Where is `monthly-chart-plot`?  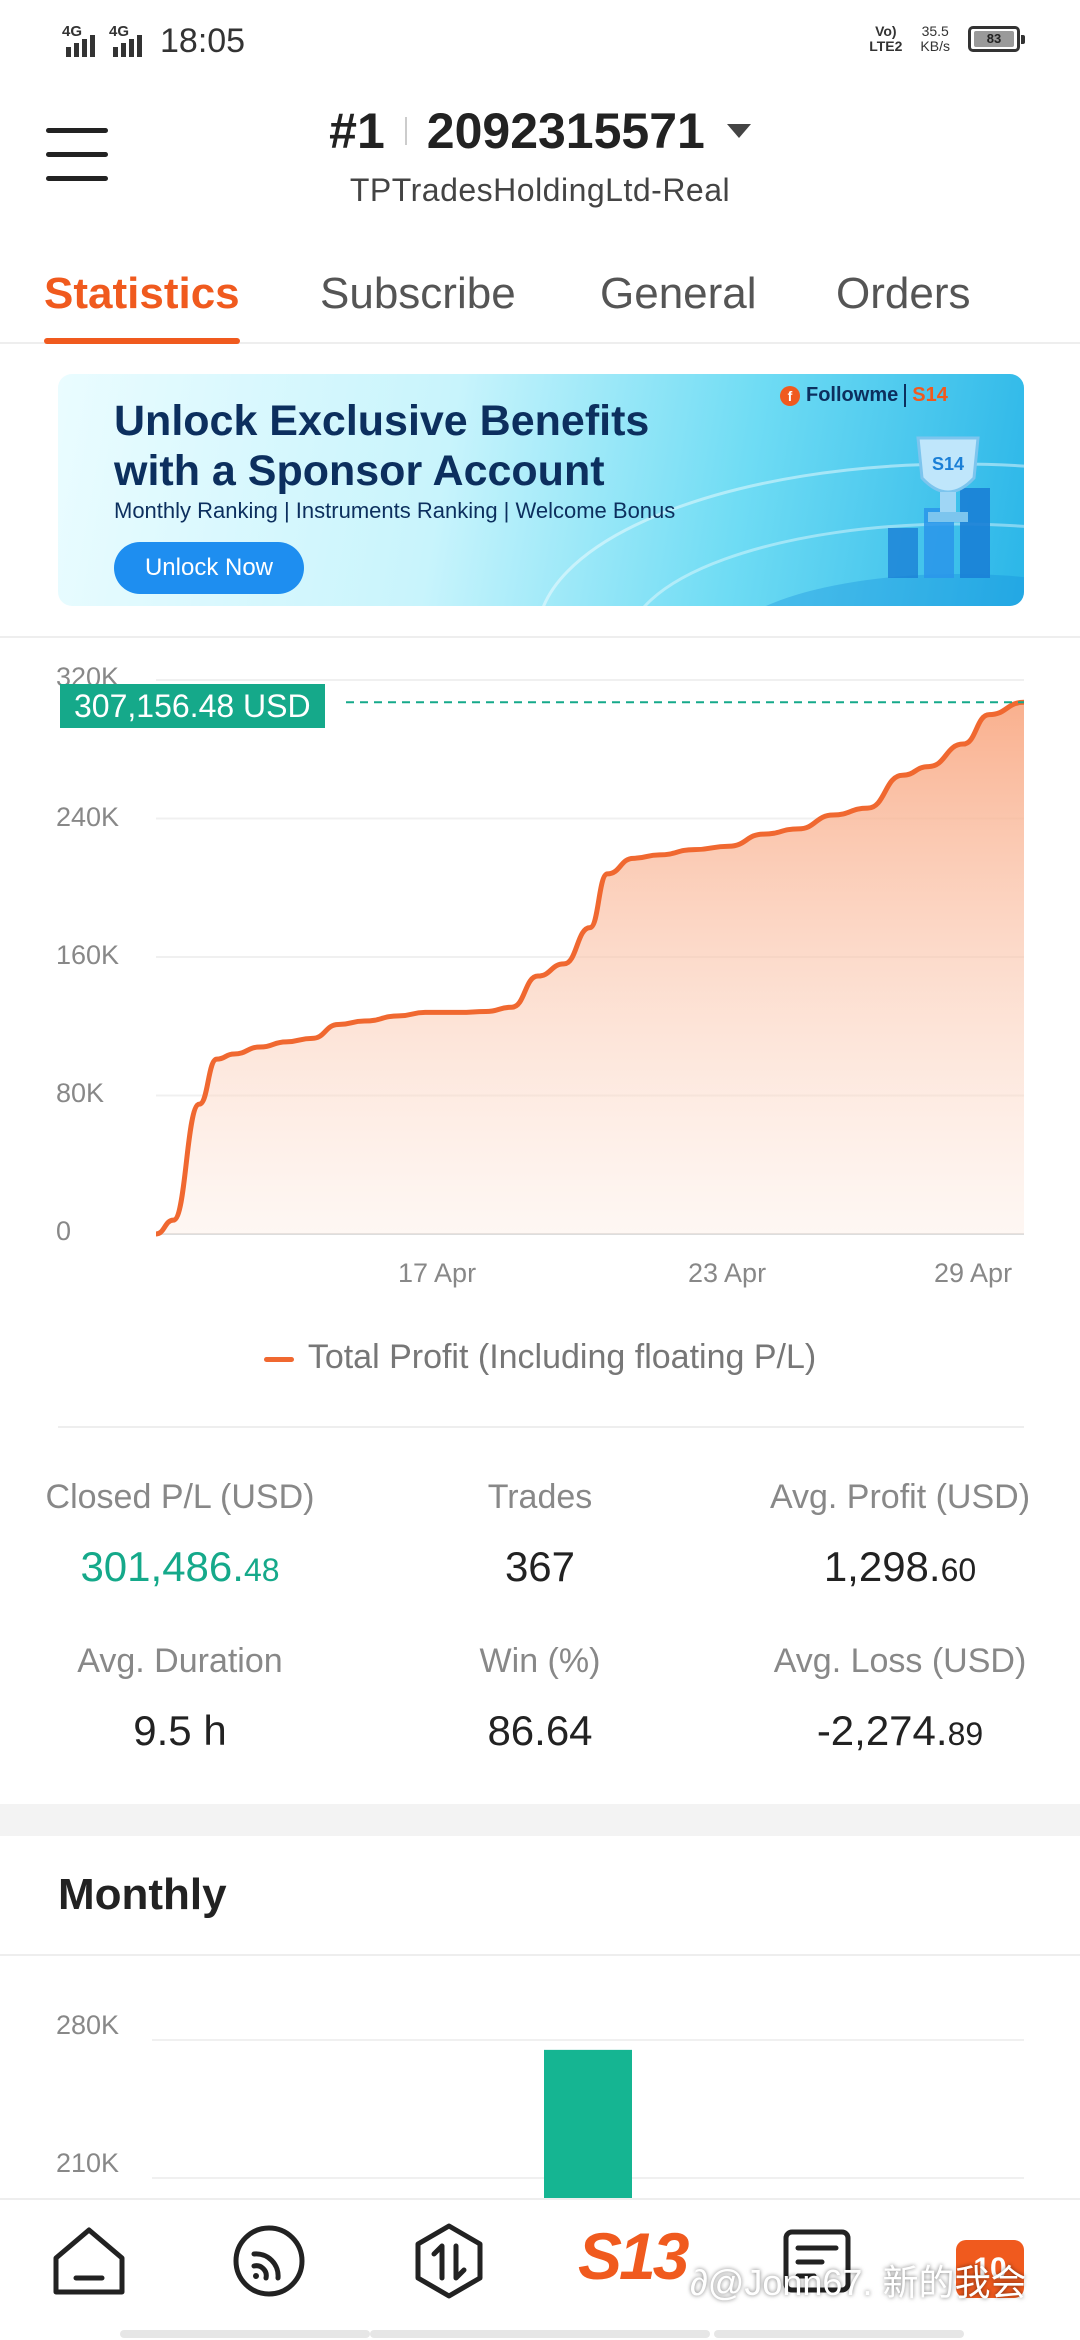
monthly-chart-plot is located at coordinates (588, 2119).